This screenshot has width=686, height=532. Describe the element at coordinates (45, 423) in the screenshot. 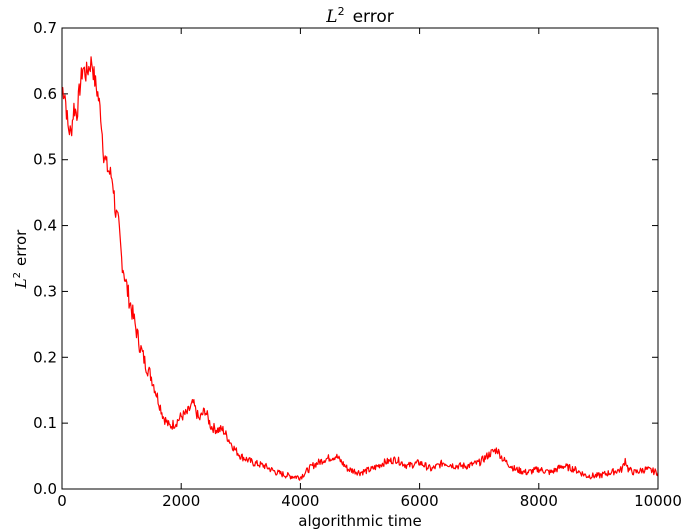

I see `y-tick-label: 0.1` at that location.